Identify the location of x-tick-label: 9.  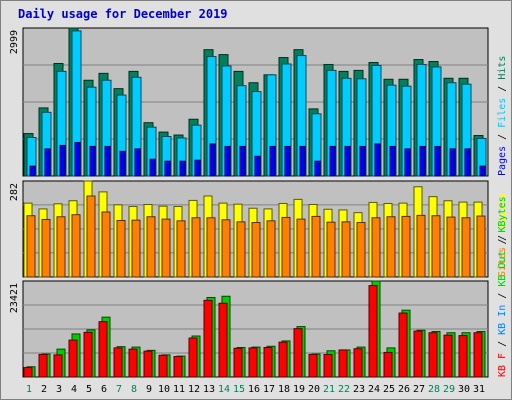
(149, 389).